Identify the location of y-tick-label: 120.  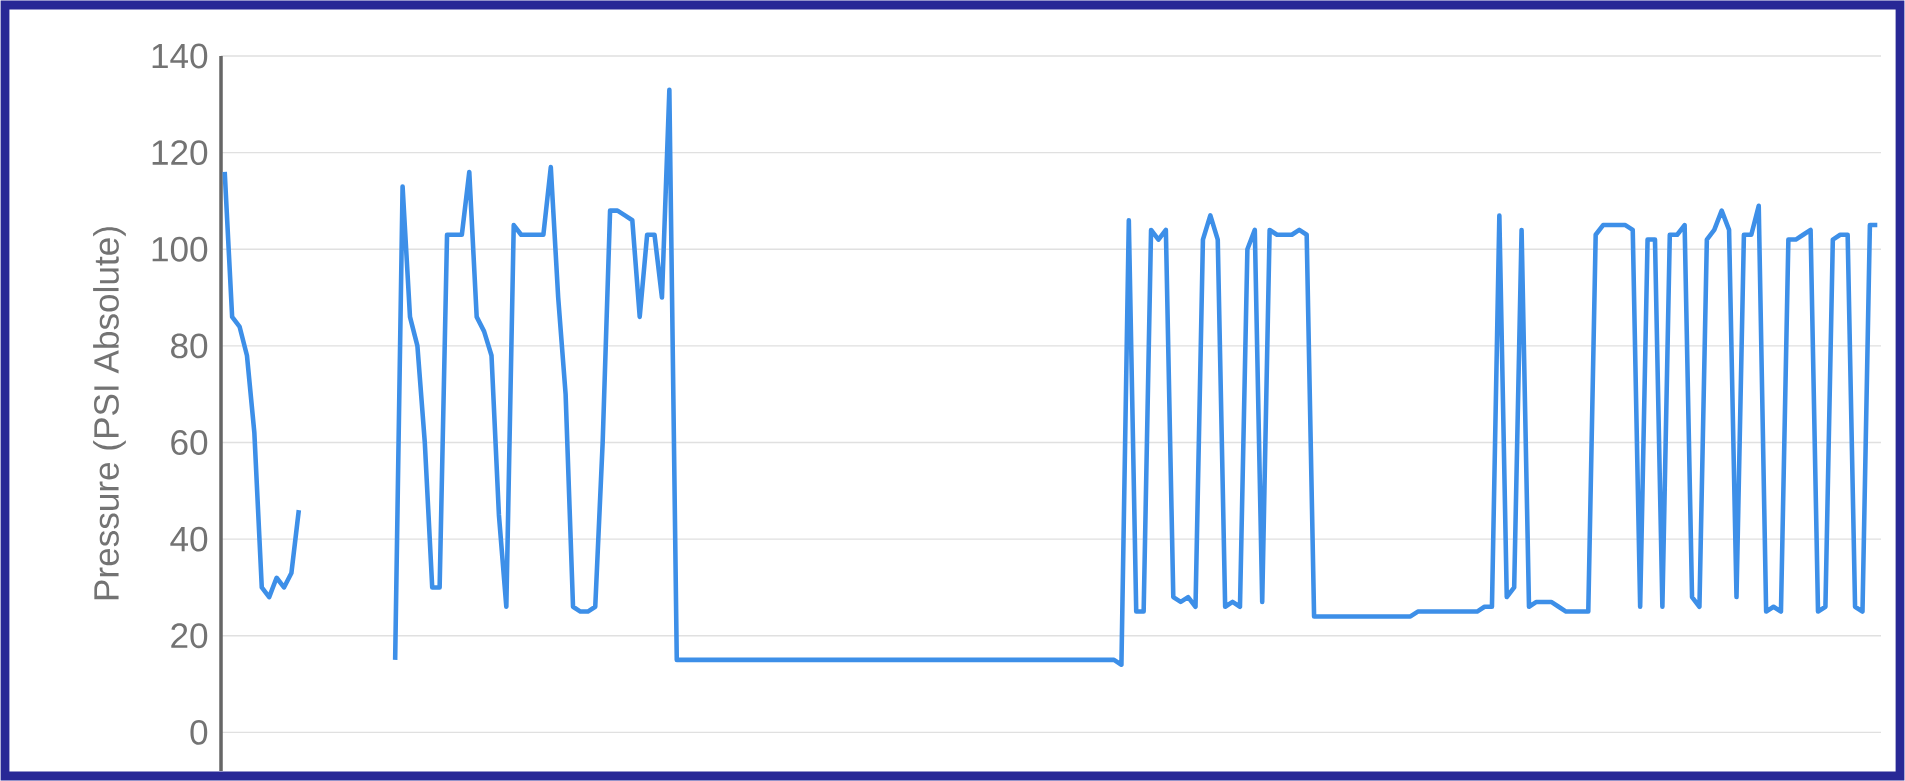
(180, 153).